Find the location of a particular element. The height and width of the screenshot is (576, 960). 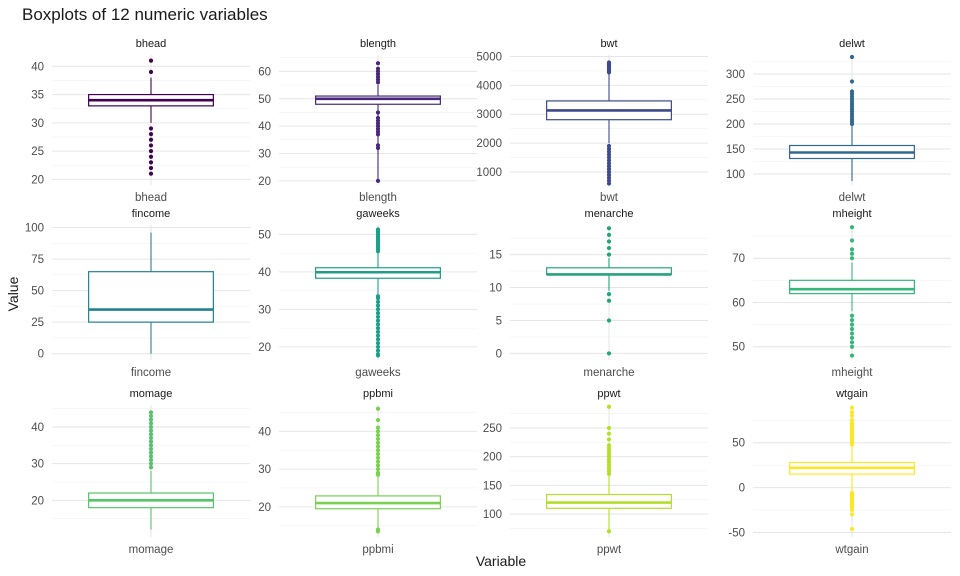

y-axis-title: Value is located at coordinates (13, 293).